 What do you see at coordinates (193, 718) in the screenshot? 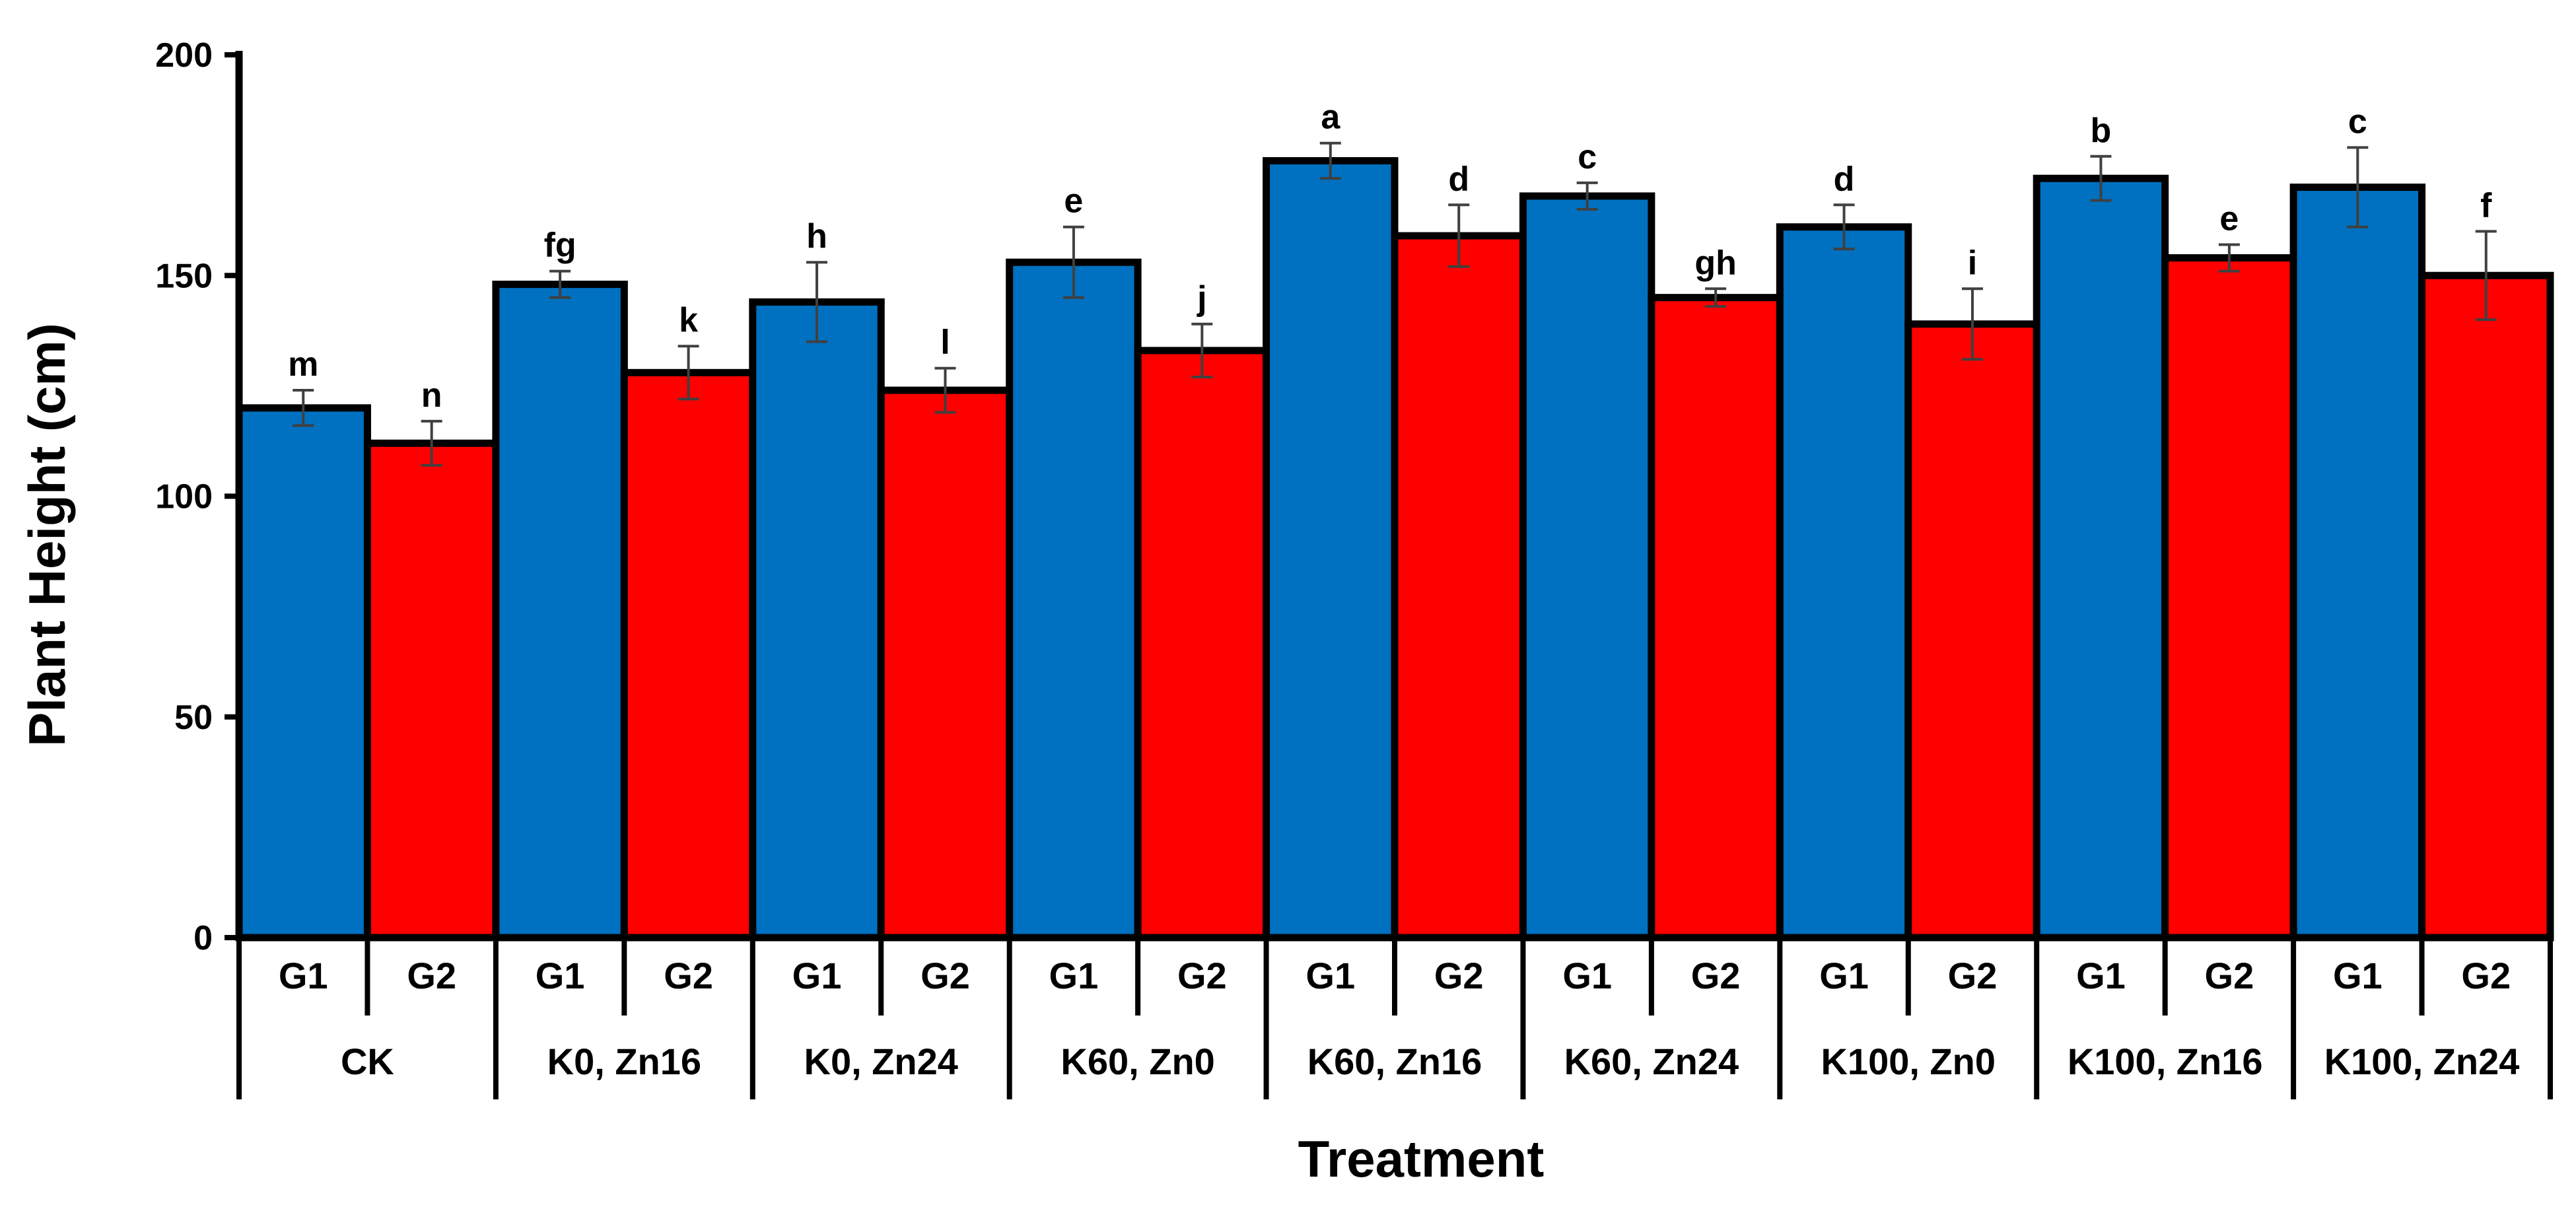
I see `y-tick-label: 50` at bounding box center [193, 718].